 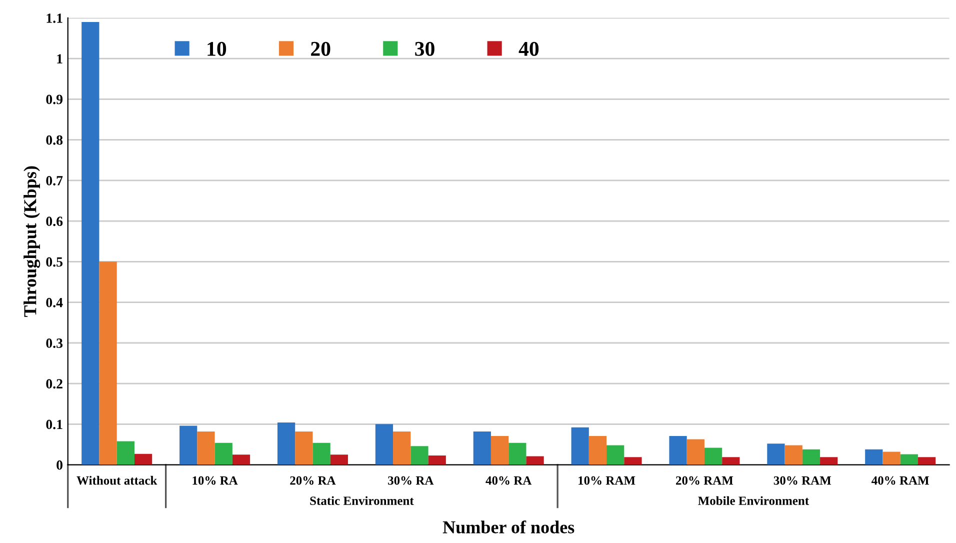 What do you see at coordinates (54, 343) in the screenshot?
I see `y-tick-label: 0.3` at bounding box center [54, 343].